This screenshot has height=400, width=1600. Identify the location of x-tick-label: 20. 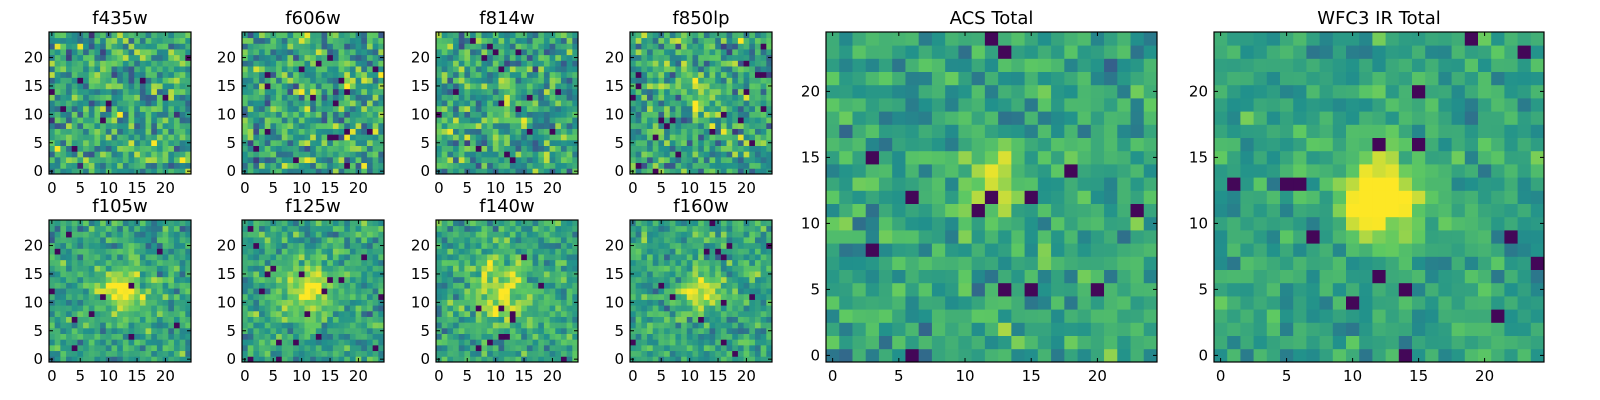
(746, 188).